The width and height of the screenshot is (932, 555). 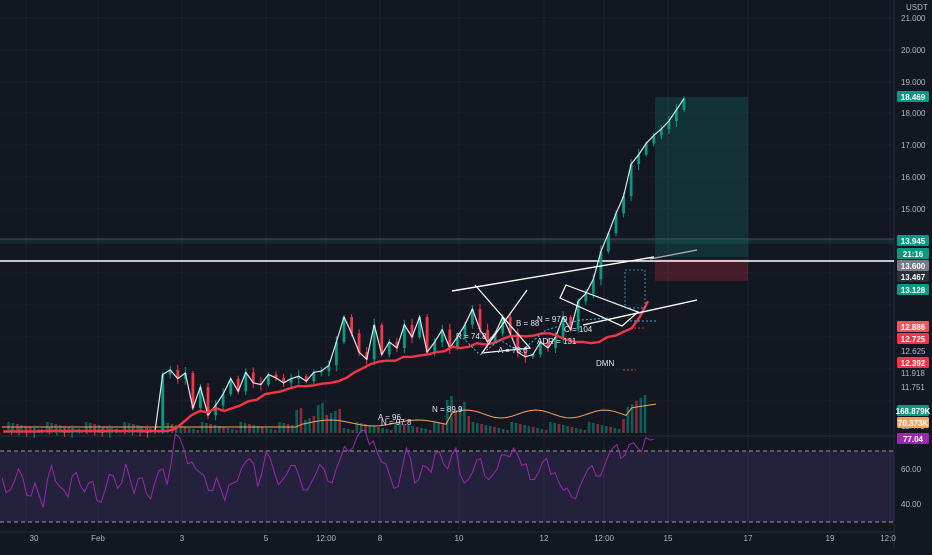 I want to click on time-tick-label: 8, so click(x=380, y=538).